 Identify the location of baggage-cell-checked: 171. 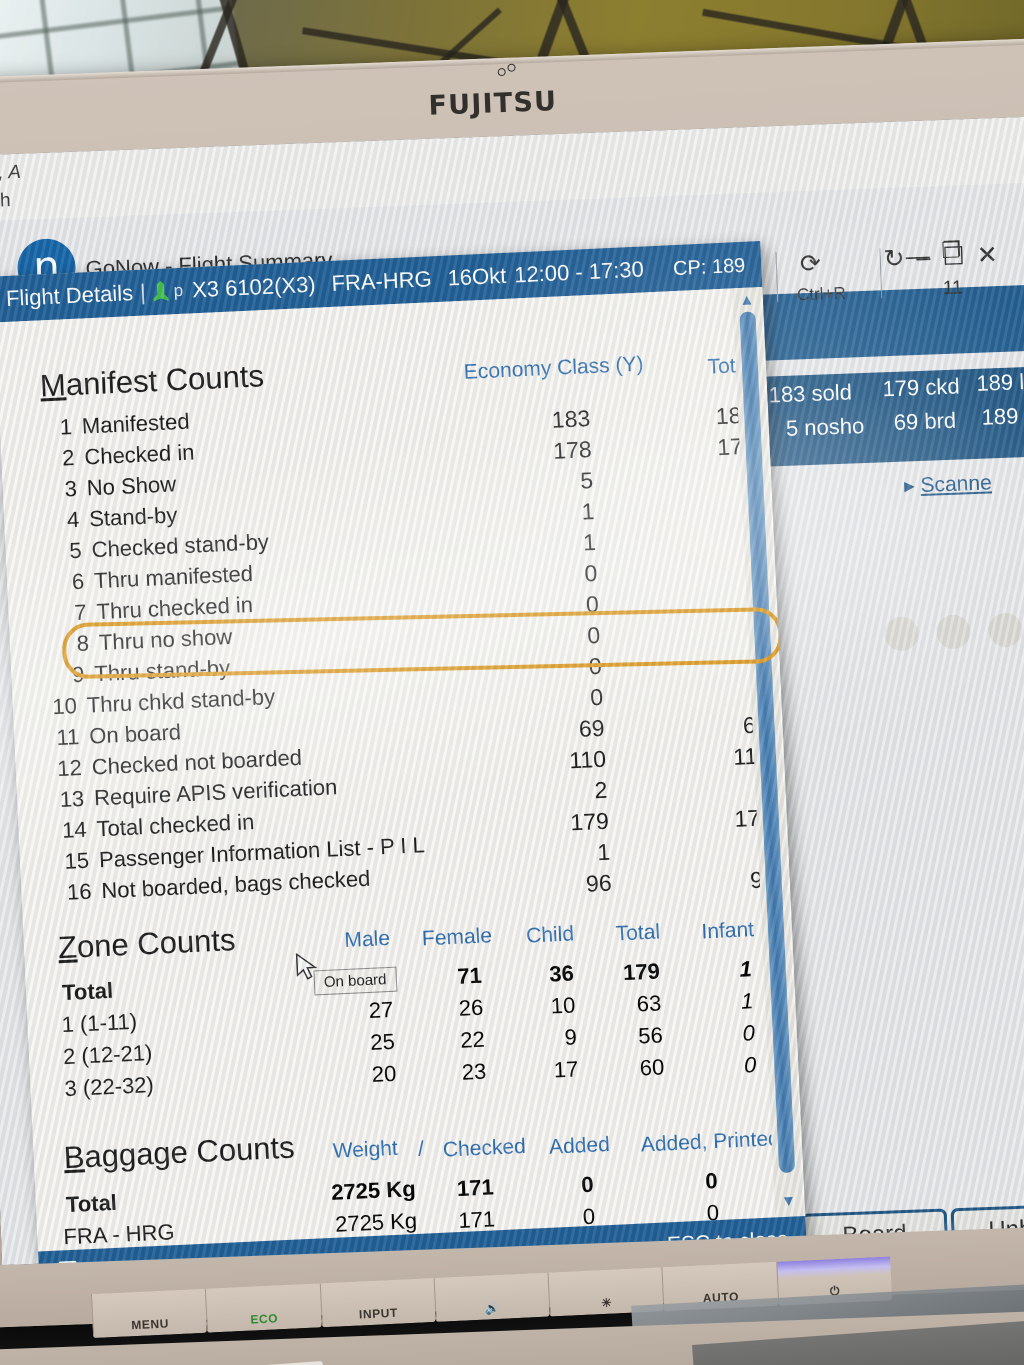
(475, 1188).